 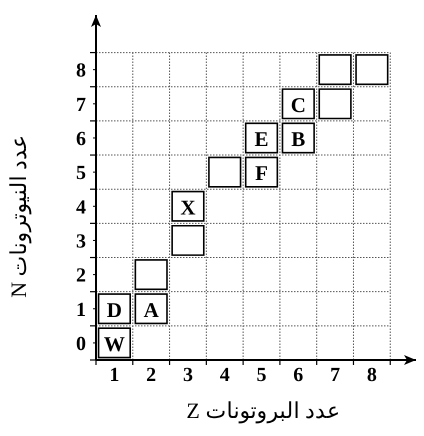 I want to click on annotation: X, so click(x=188, y=207).